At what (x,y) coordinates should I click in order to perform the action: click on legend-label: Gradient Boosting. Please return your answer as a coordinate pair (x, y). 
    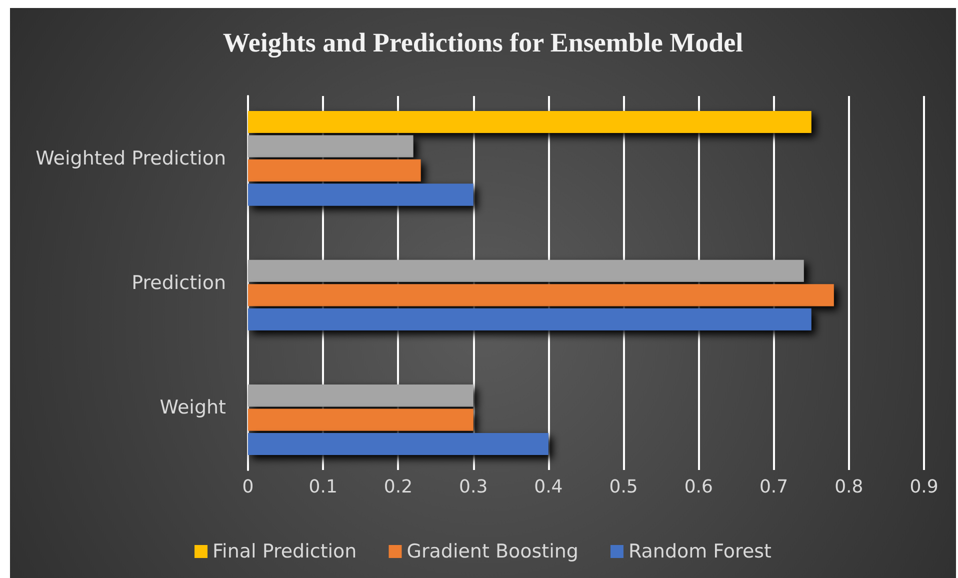
    Looking at the image, I should click on (492, 551).